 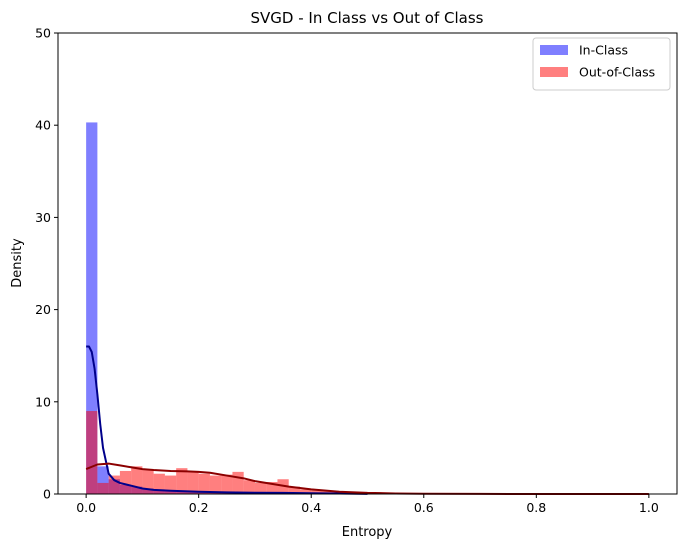 What do you see at coordinates (603, 50) in the screenshot?
I see `legend-label-0: In-Class` at bounding box center [603, 50].